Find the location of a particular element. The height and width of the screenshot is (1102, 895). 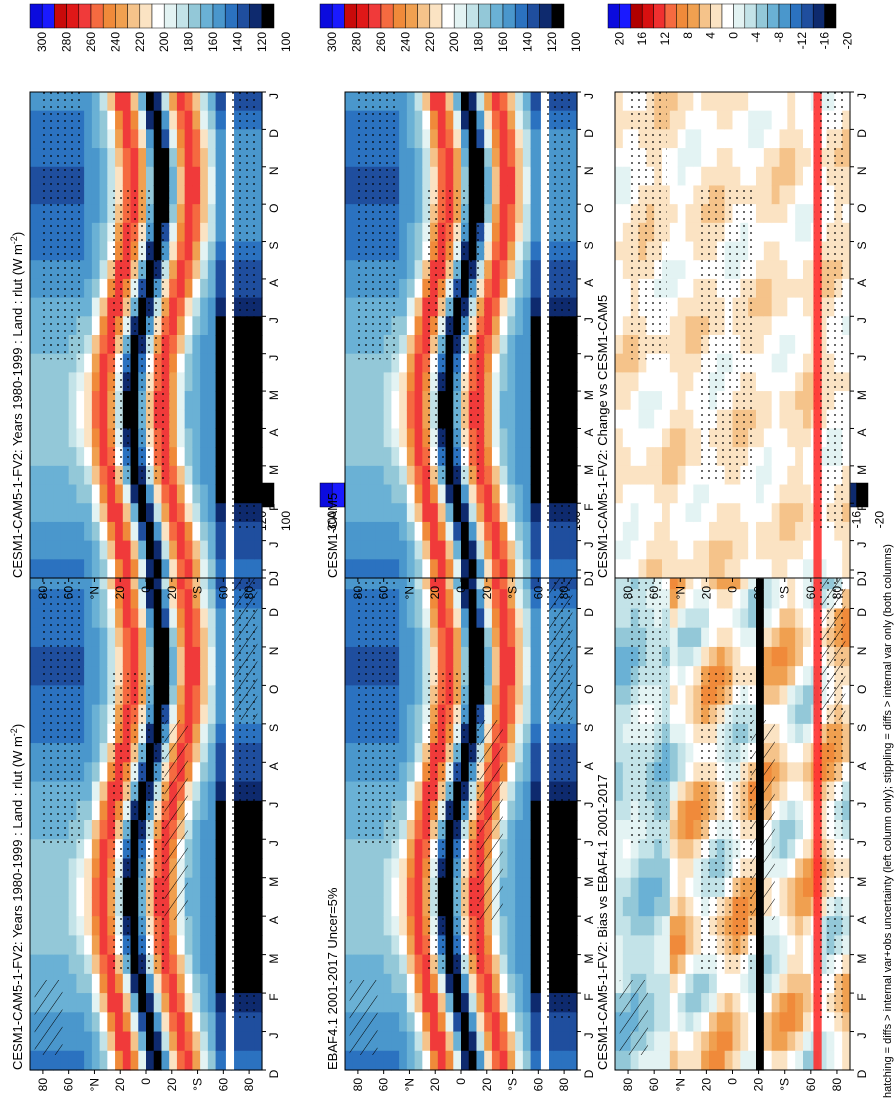

colorbar-box is located at coordinates (85, 16).